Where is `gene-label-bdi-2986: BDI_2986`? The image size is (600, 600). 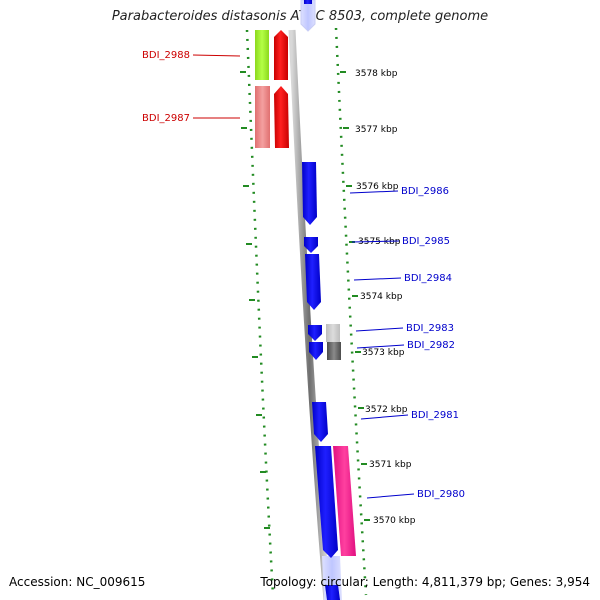
gene-label-bdi-2986: BDI_2986 is located at coordinates (425, 191).